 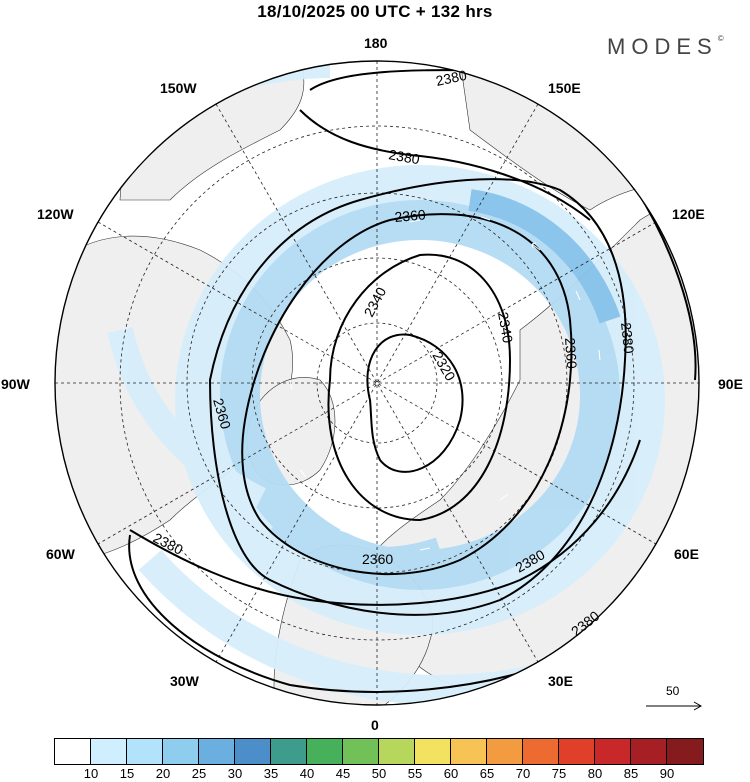 What do you see at coordinates (673, 691) in the screenshot?
I see `reference-vector-label: 50` at bounding box center [673, 691].